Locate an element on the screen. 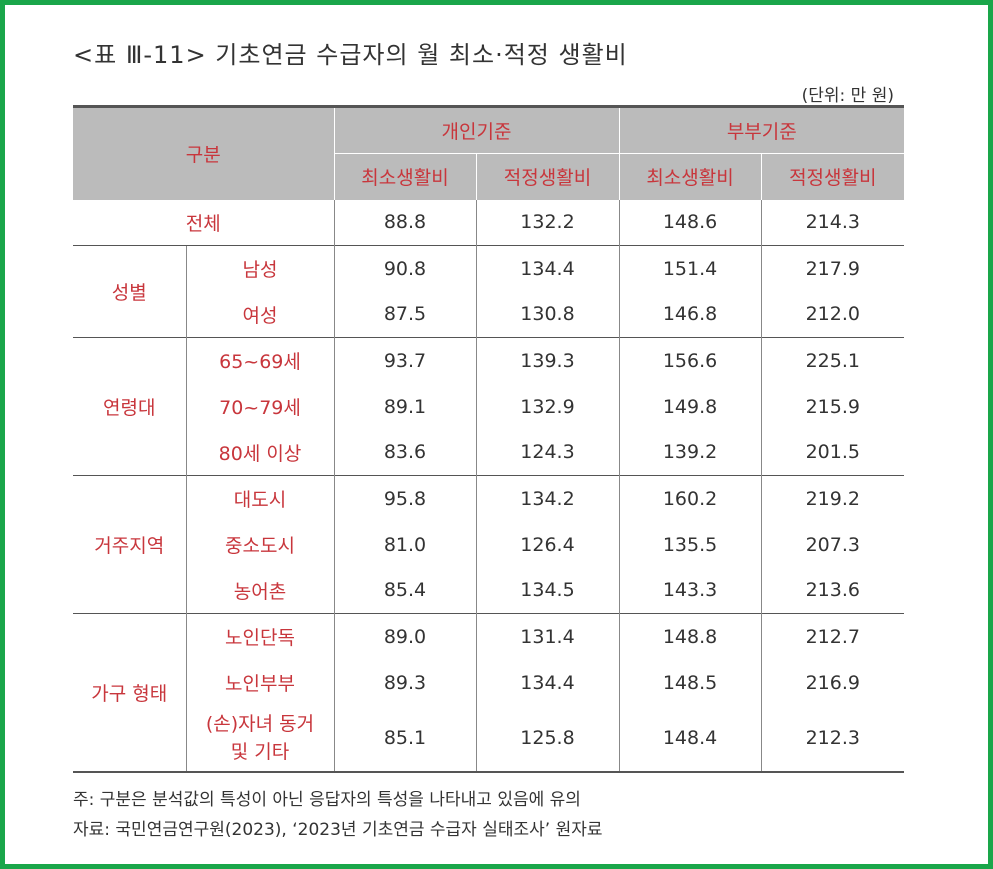  value-cell: 81.0 is located at coordinates (404, 544).